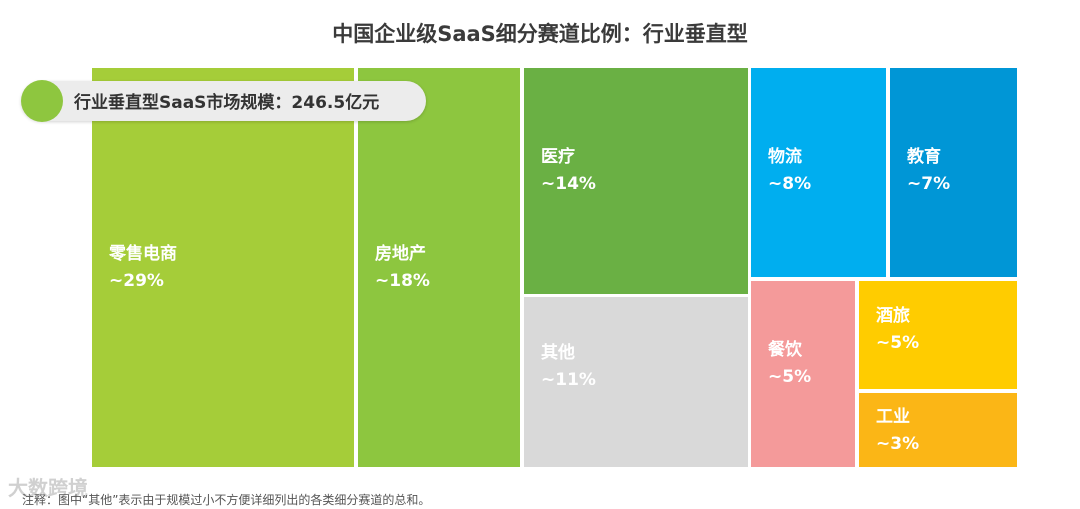 Image resolution: width=1080 pixels, height=509 pixels. I want to click on segment-name: 物流, so click(785, 157).